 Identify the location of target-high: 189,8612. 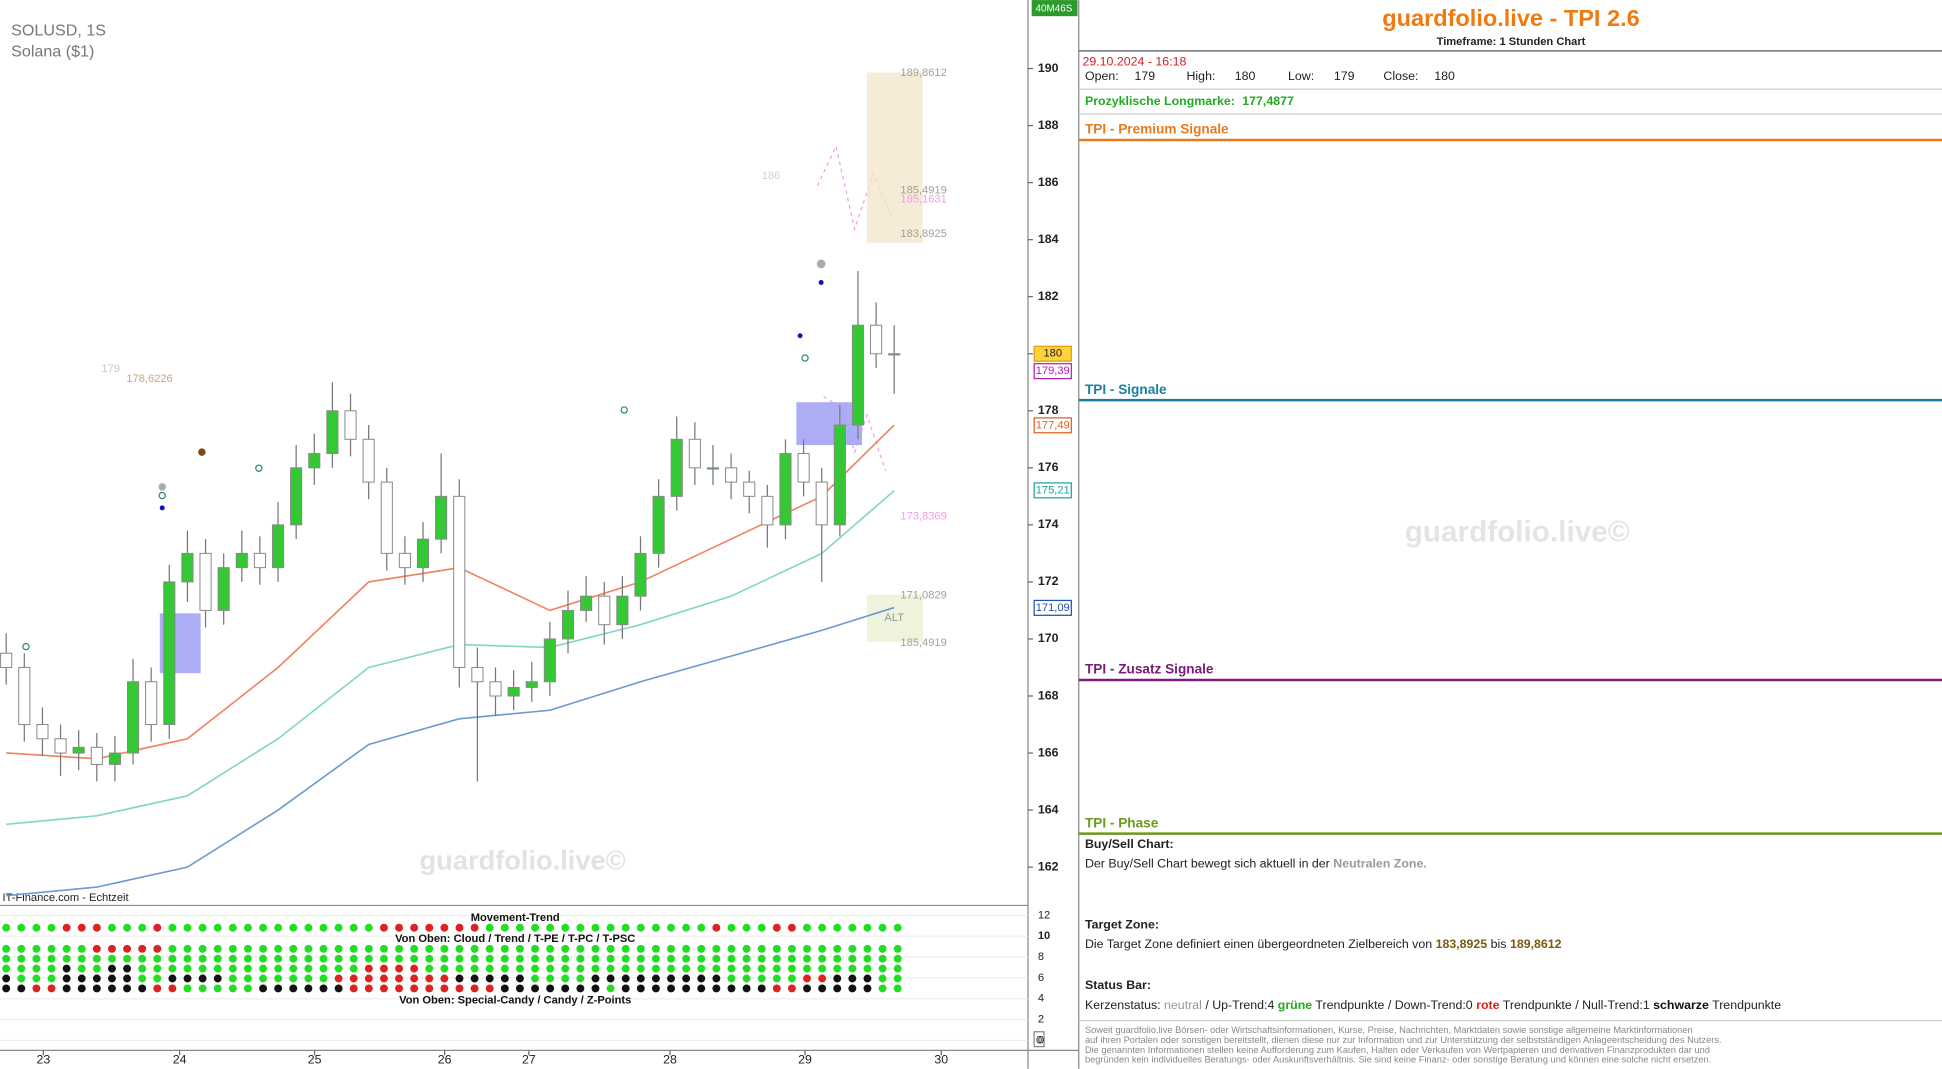
(1536, 944).